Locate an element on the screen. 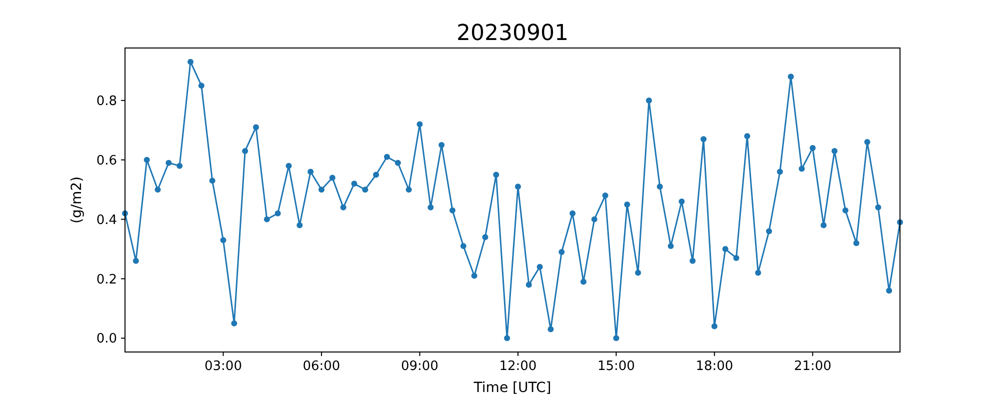 The width and height of the screenshot is (1000, 400). y-tick-label: 0.6 is located at coordinates (106, 160).